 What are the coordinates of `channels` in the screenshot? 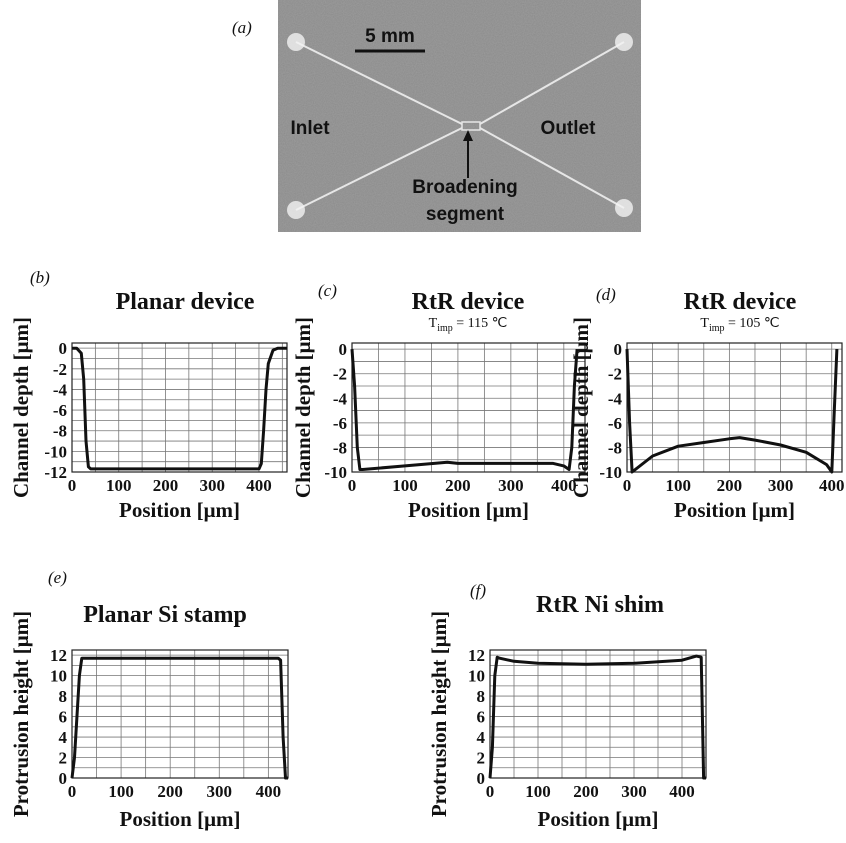 It's located at (460, 126).